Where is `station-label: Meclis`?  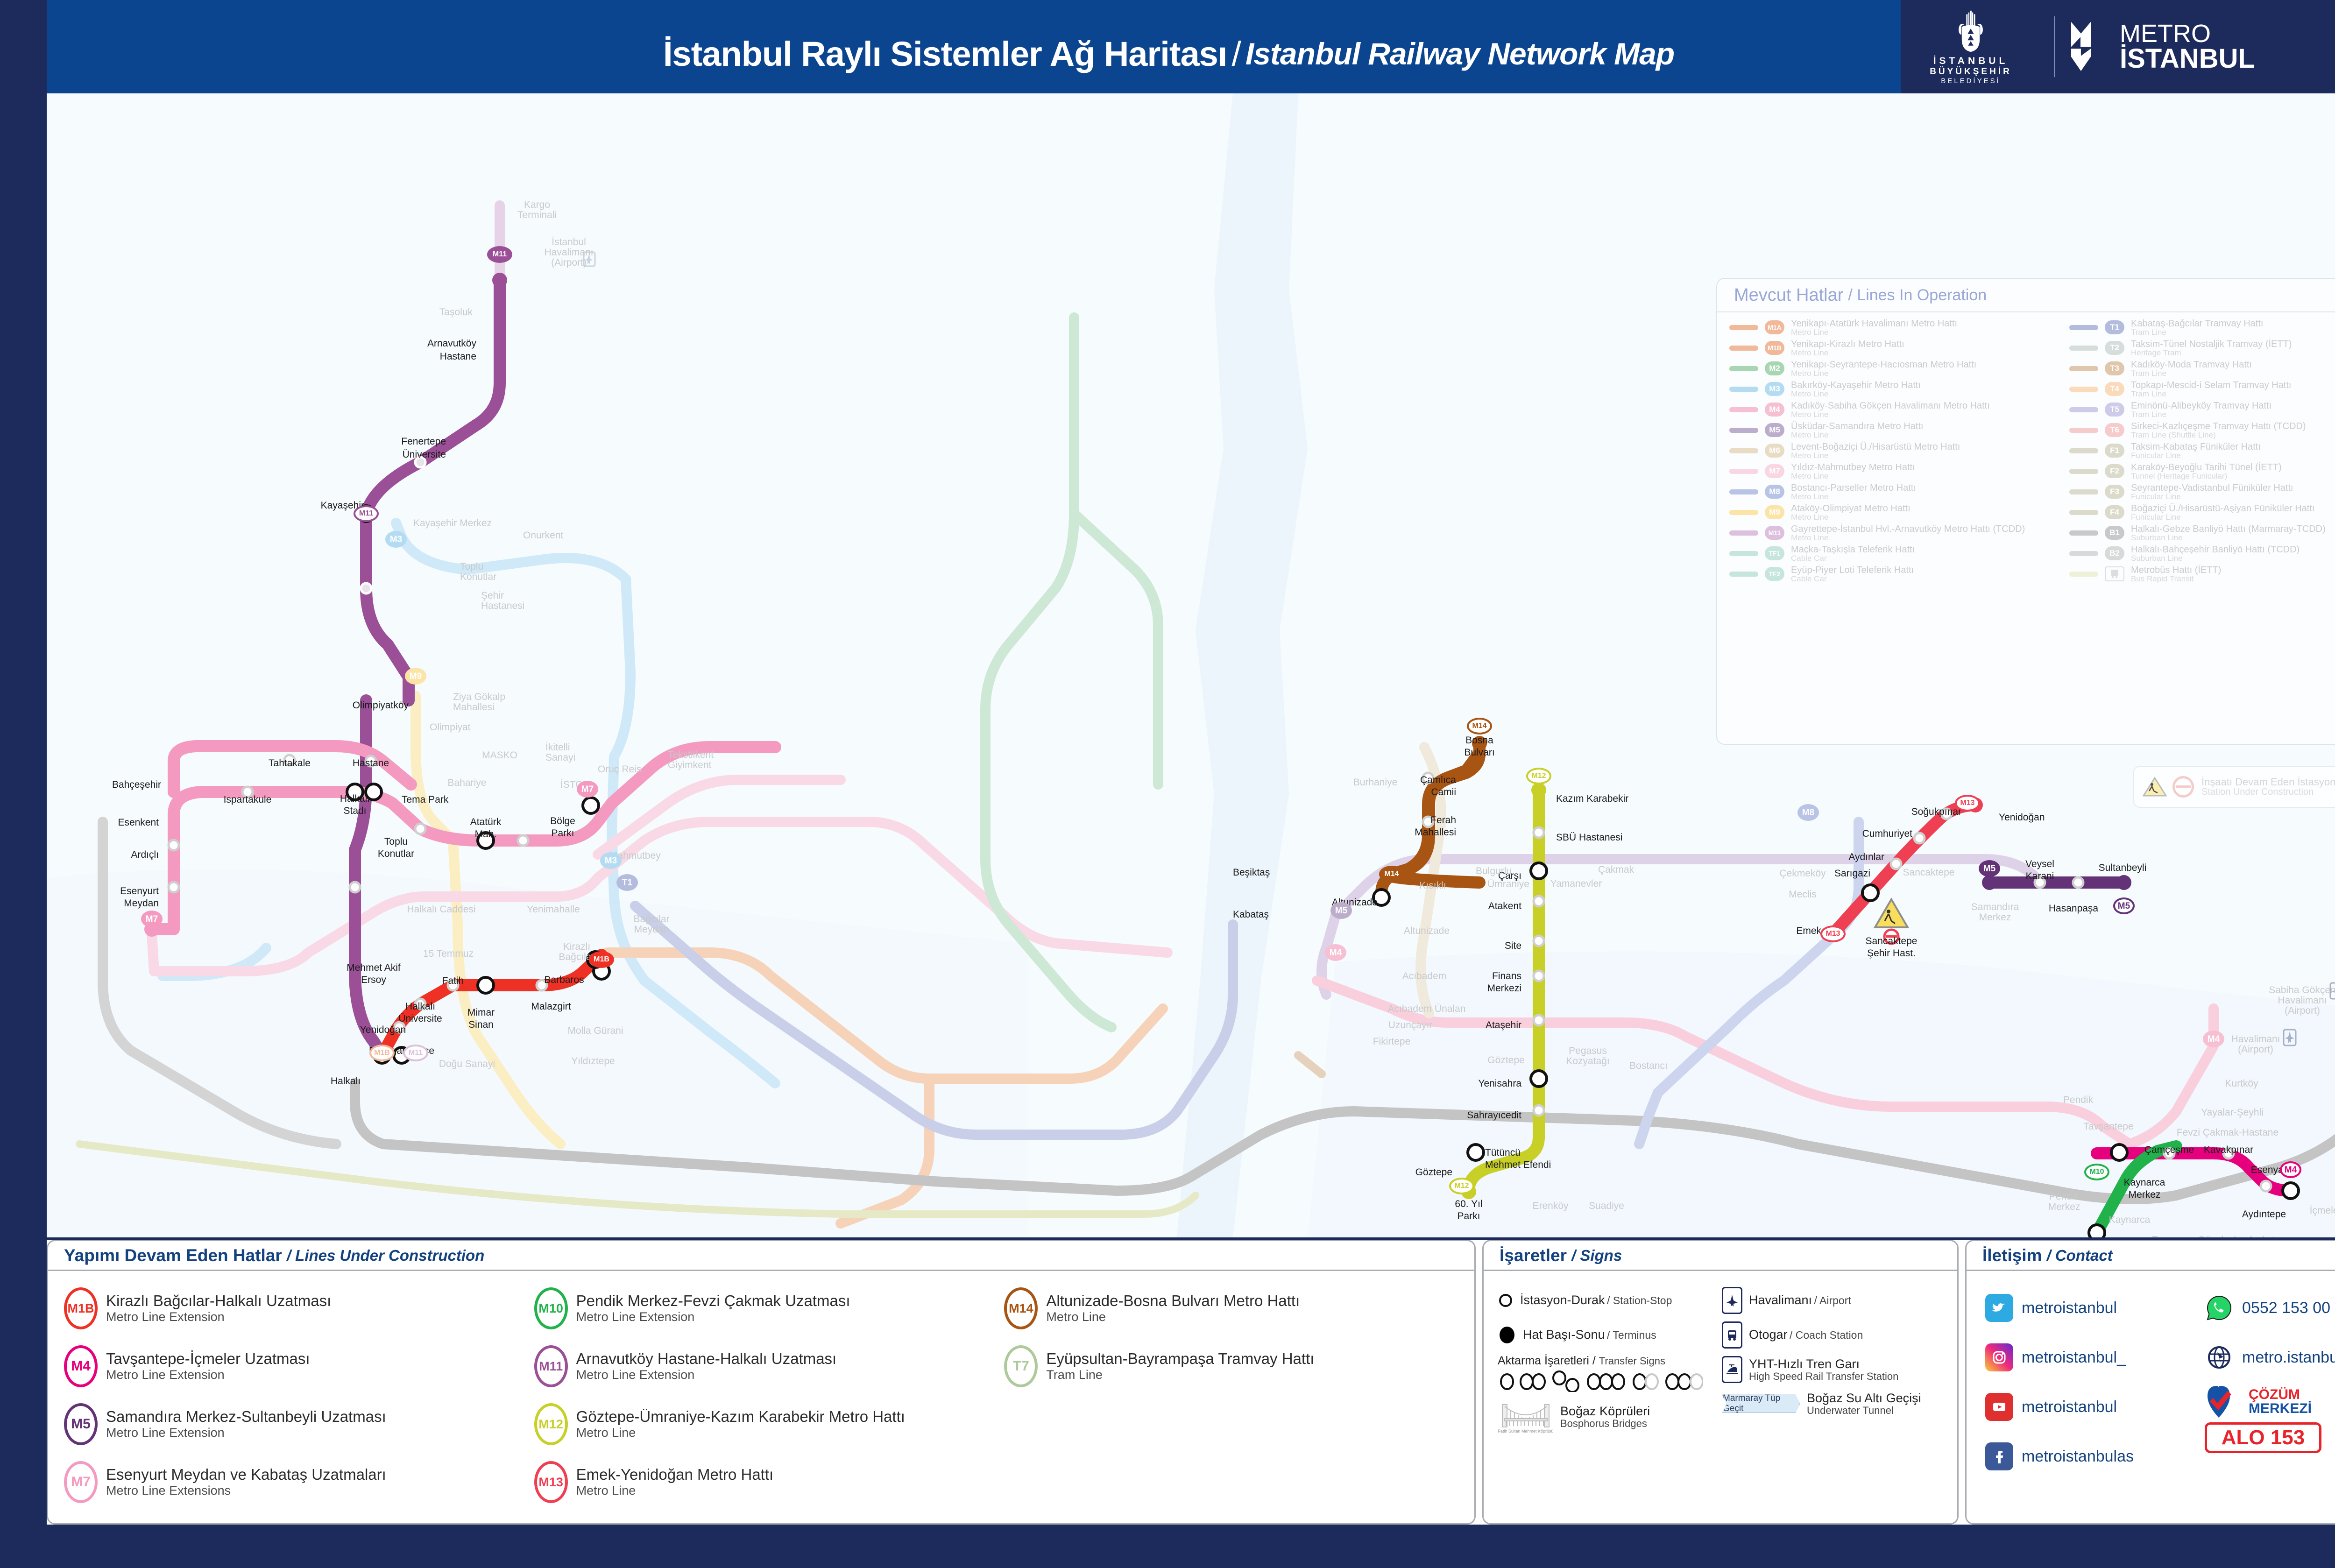
station-label: Meclis is located at coordinates (1803, 894).